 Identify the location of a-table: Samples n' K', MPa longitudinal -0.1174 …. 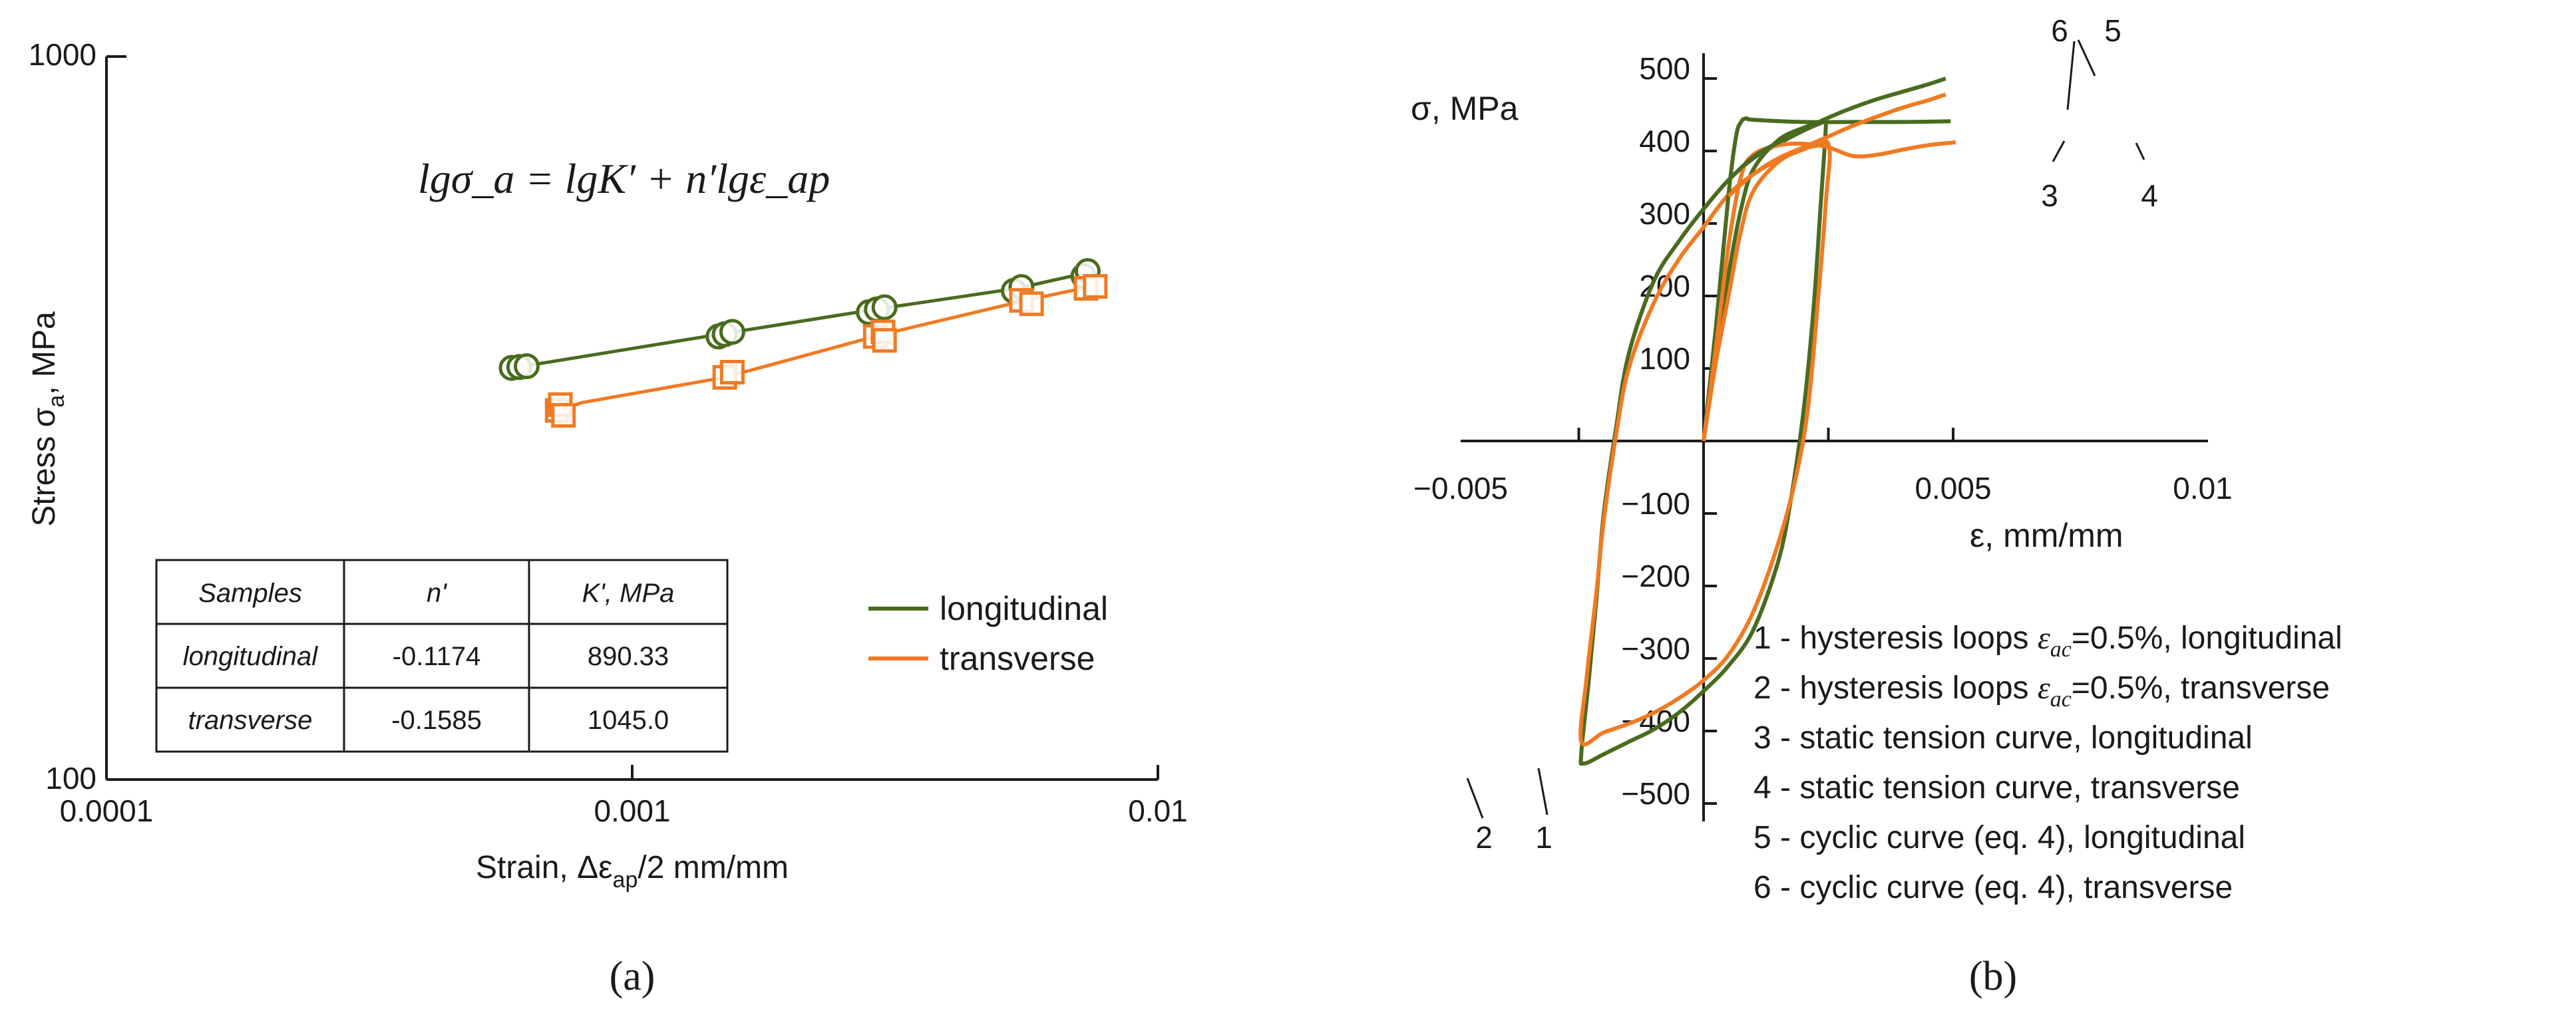
(442, 656).